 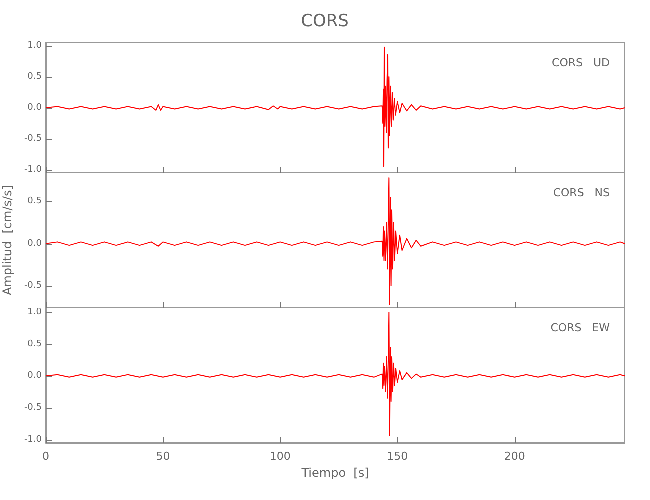 What do you see at coordinates (7, 241) in the screenshot?
I see `y-axis-title: Amplitud [cm/s/s]` at bounding box center [7, 241].